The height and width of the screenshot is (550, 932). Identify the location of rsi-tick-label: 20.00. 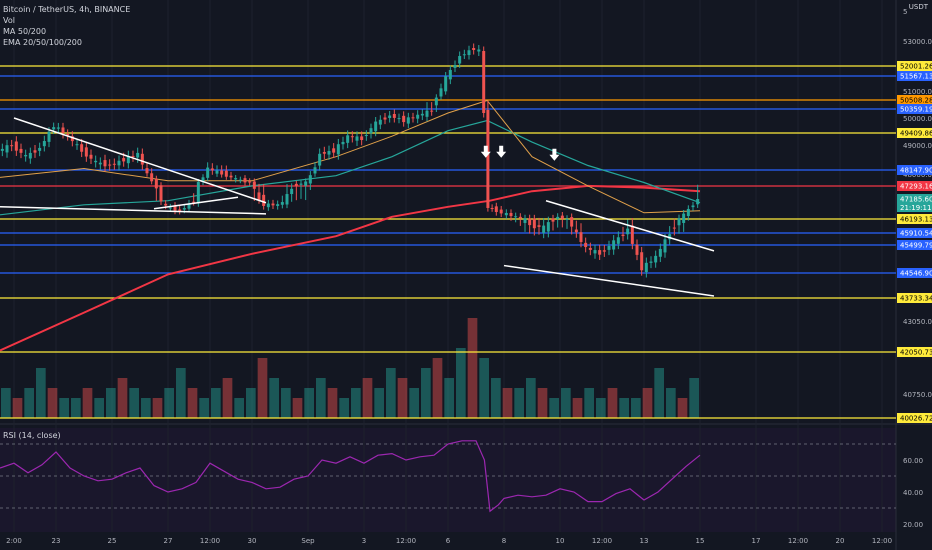
(913, 525).